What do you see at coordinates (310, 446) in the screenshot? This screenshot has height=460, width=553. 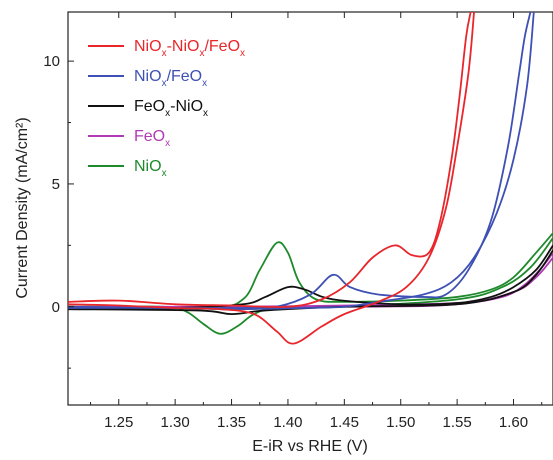 I see `x-axis-label: E-iR vs RHE (V)` at bounding box center [310, 446].